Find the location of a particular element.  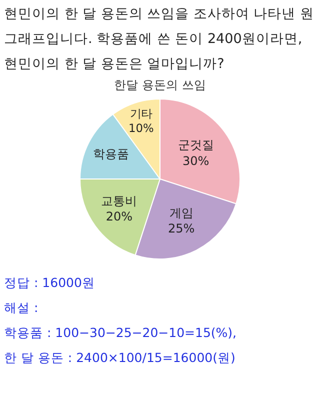

data-label: 30% is located at coordinates (196, 161).